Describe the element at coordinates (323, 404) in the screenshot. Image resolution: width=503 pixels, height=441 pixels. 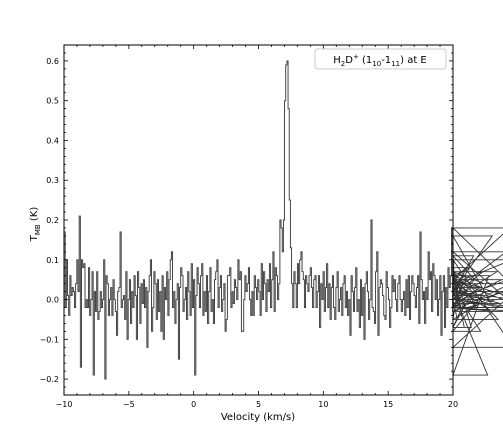
I see `x-tick-label: 10` at that location.